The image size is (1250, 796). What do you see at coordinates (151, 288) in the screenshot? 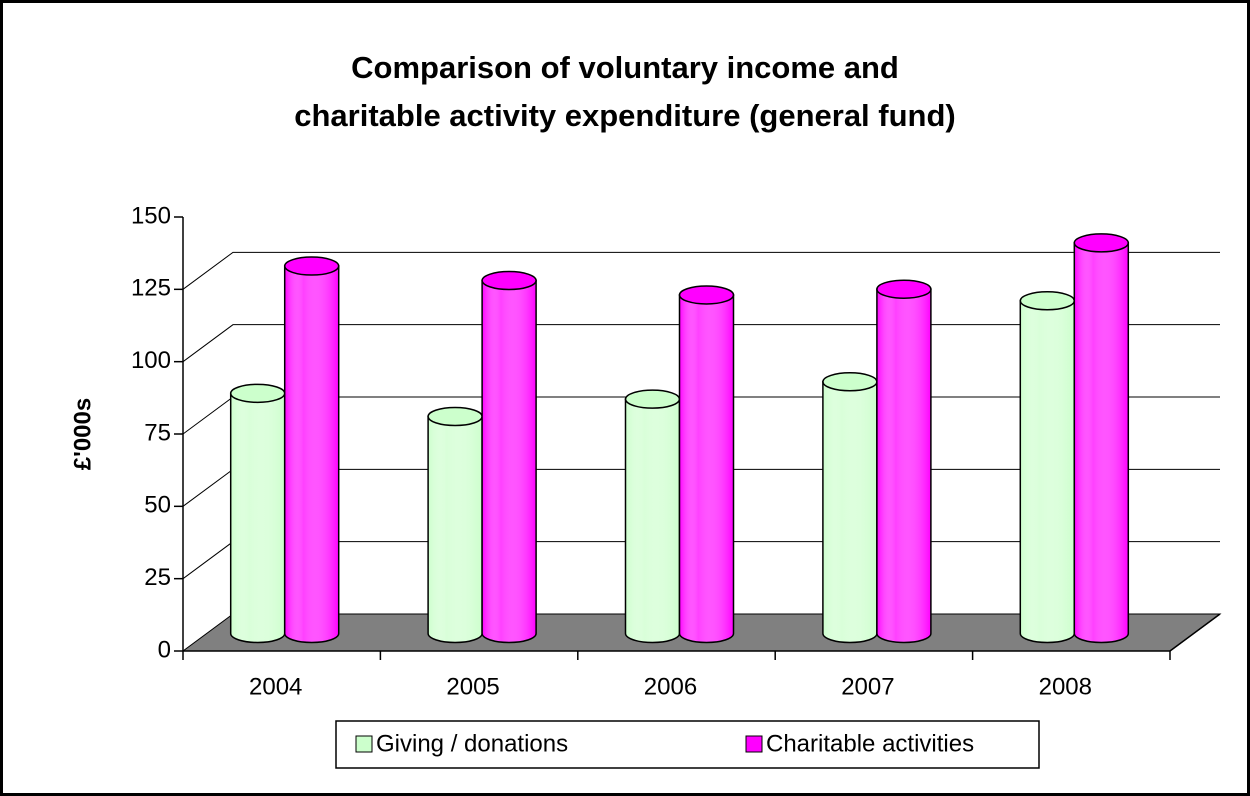
I see `y-tick-label: 125` at bounding box center [151, 288].